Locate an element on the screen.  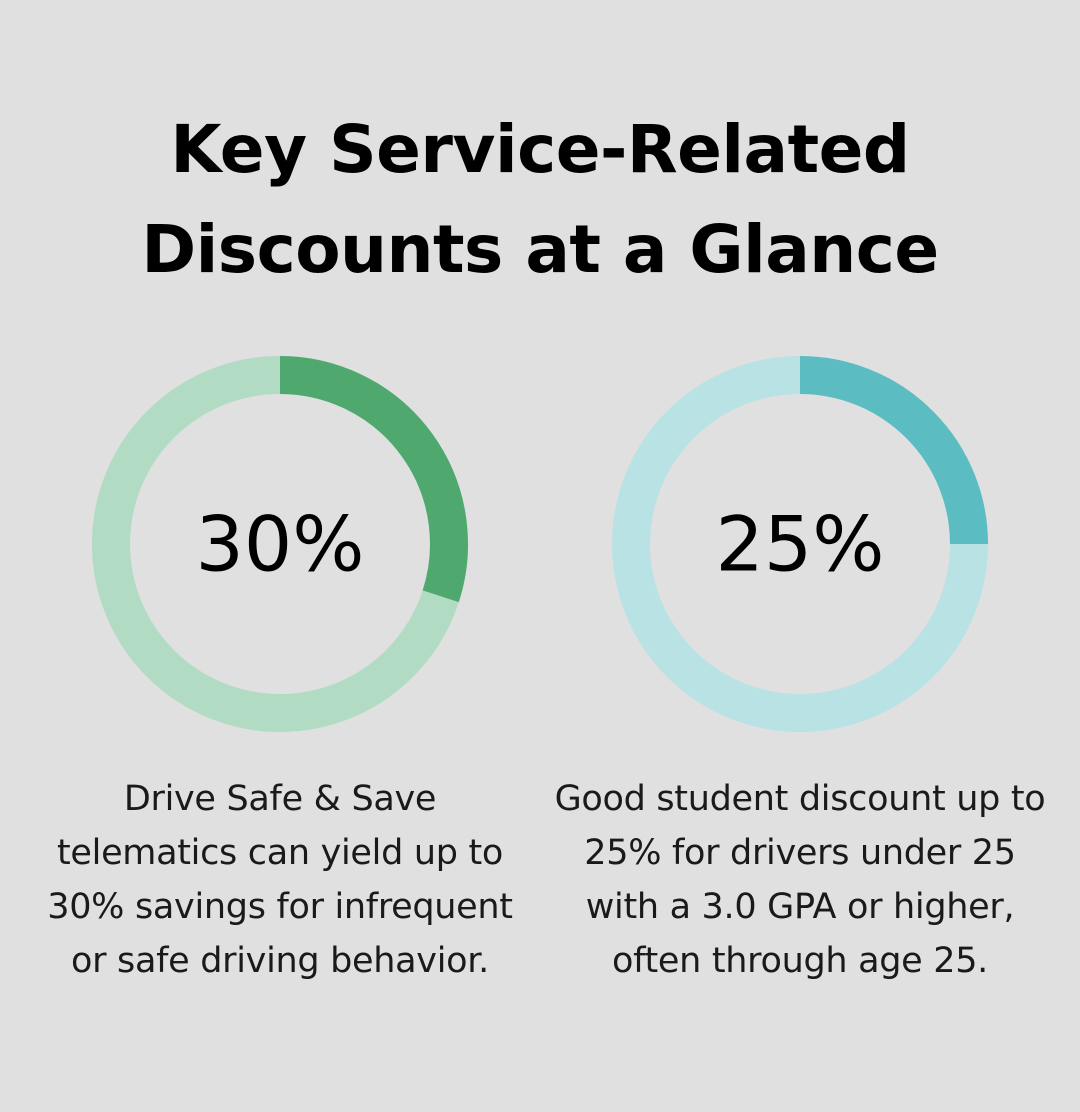
donut-chart-good-student: 25% is located at coordinates (800, 544).